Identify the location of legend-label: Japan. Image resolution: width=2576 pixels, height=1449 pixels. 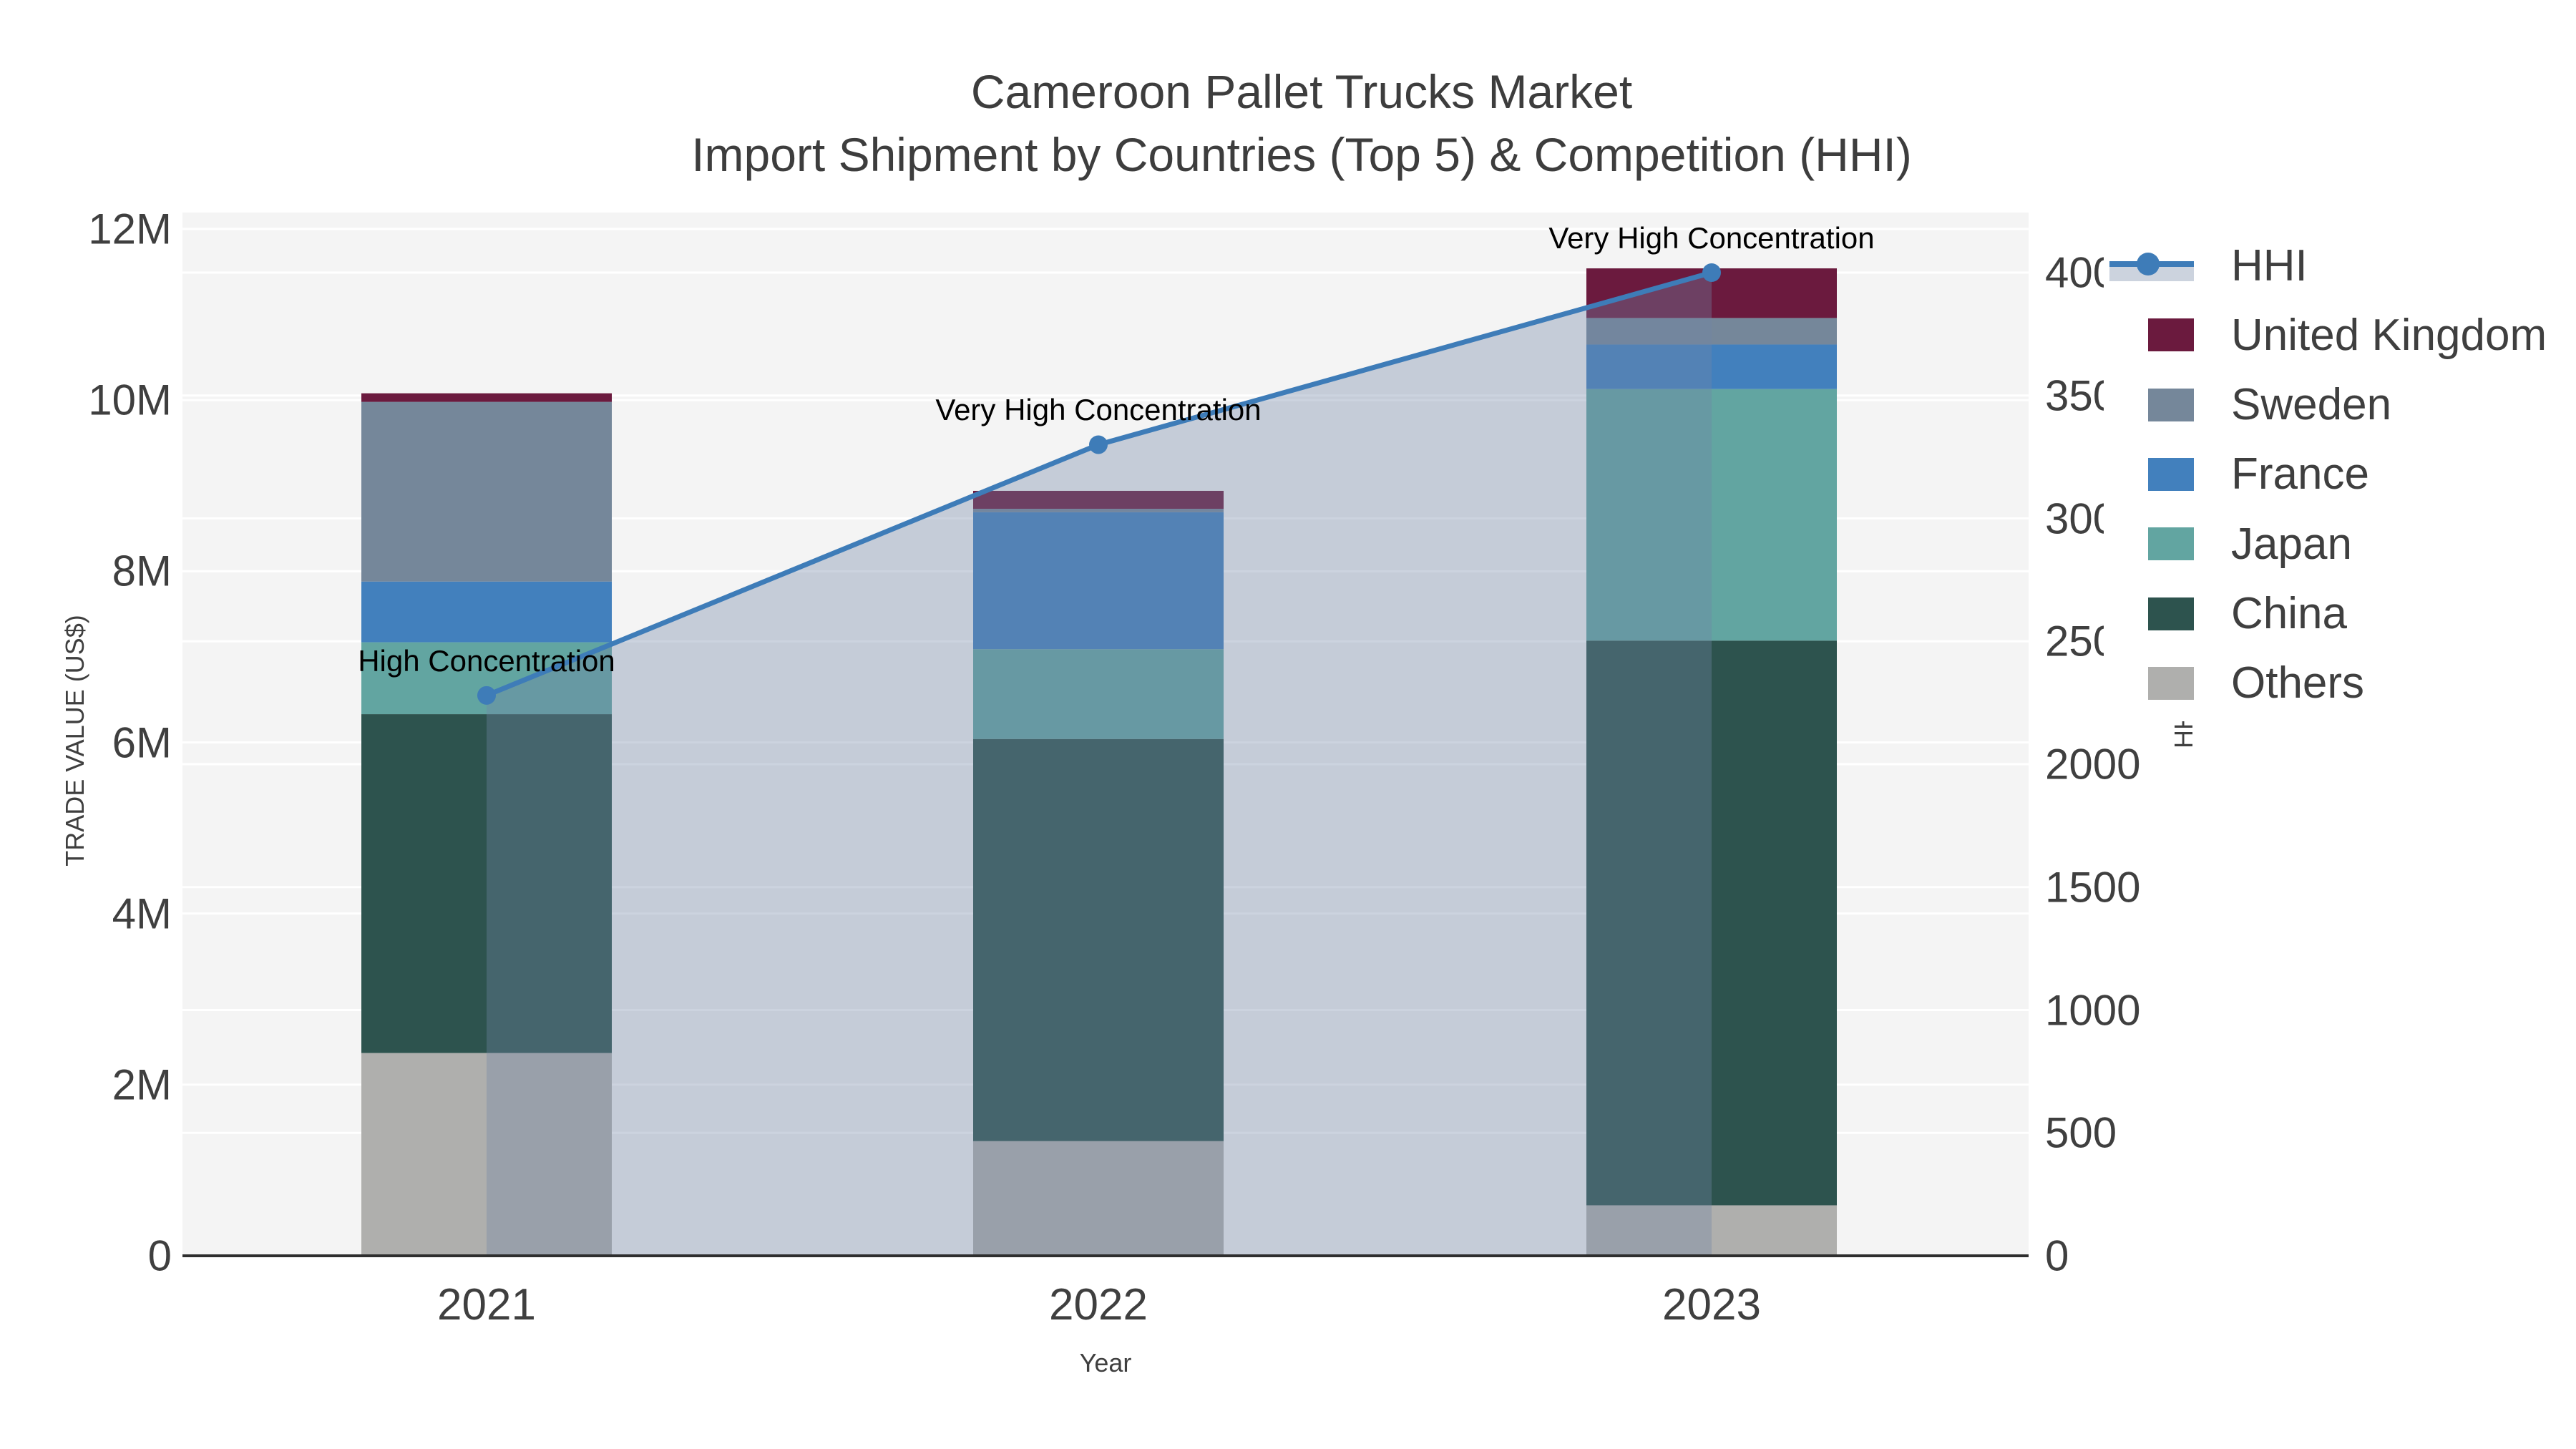
(2291, 544).